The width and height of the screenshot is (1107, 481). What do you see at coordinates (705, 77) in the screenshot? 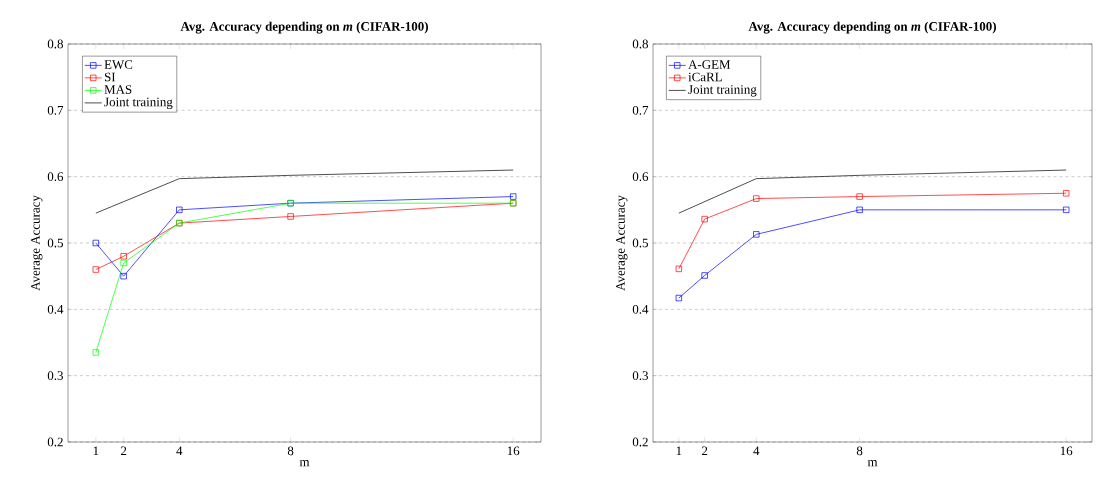
I see `legend-label: iCaRL` at bounding box center [705, 77].